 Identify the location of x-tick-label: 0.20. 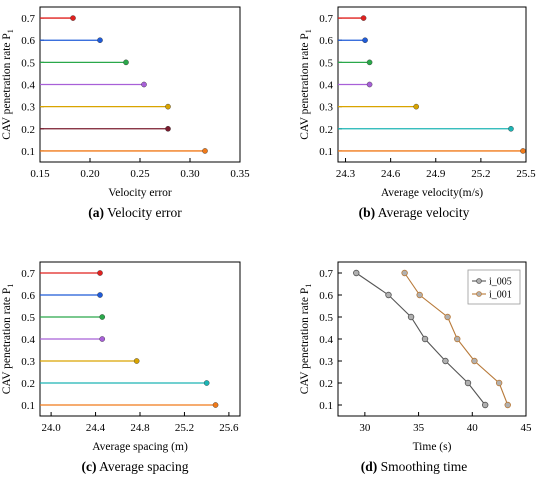
(90, 174).